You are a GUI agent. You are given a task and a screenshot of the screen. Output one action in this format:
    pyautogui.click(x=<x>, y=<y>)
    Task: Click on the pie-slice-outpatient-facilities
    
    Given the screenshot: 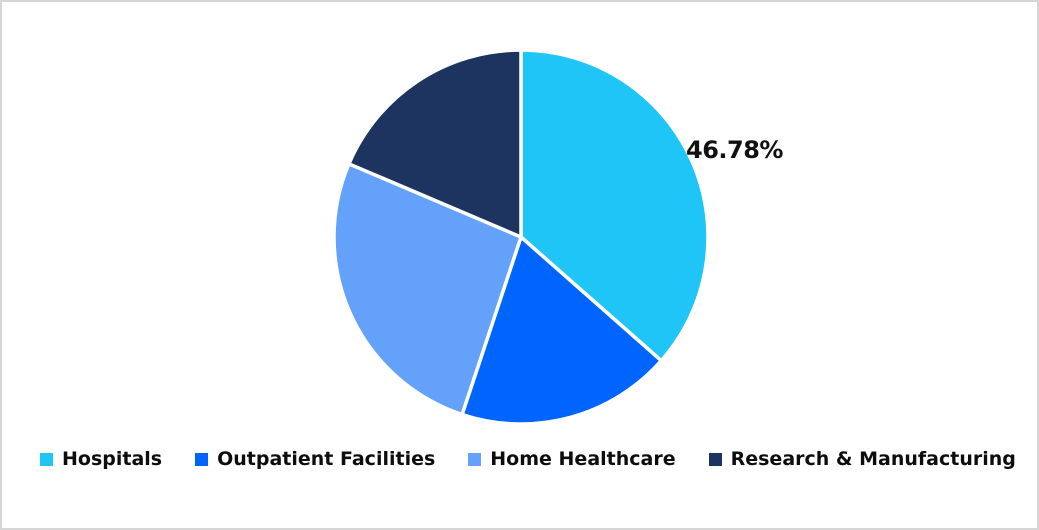 What is the action you would take?
    pyautogui.click(x=561, y=329)
    